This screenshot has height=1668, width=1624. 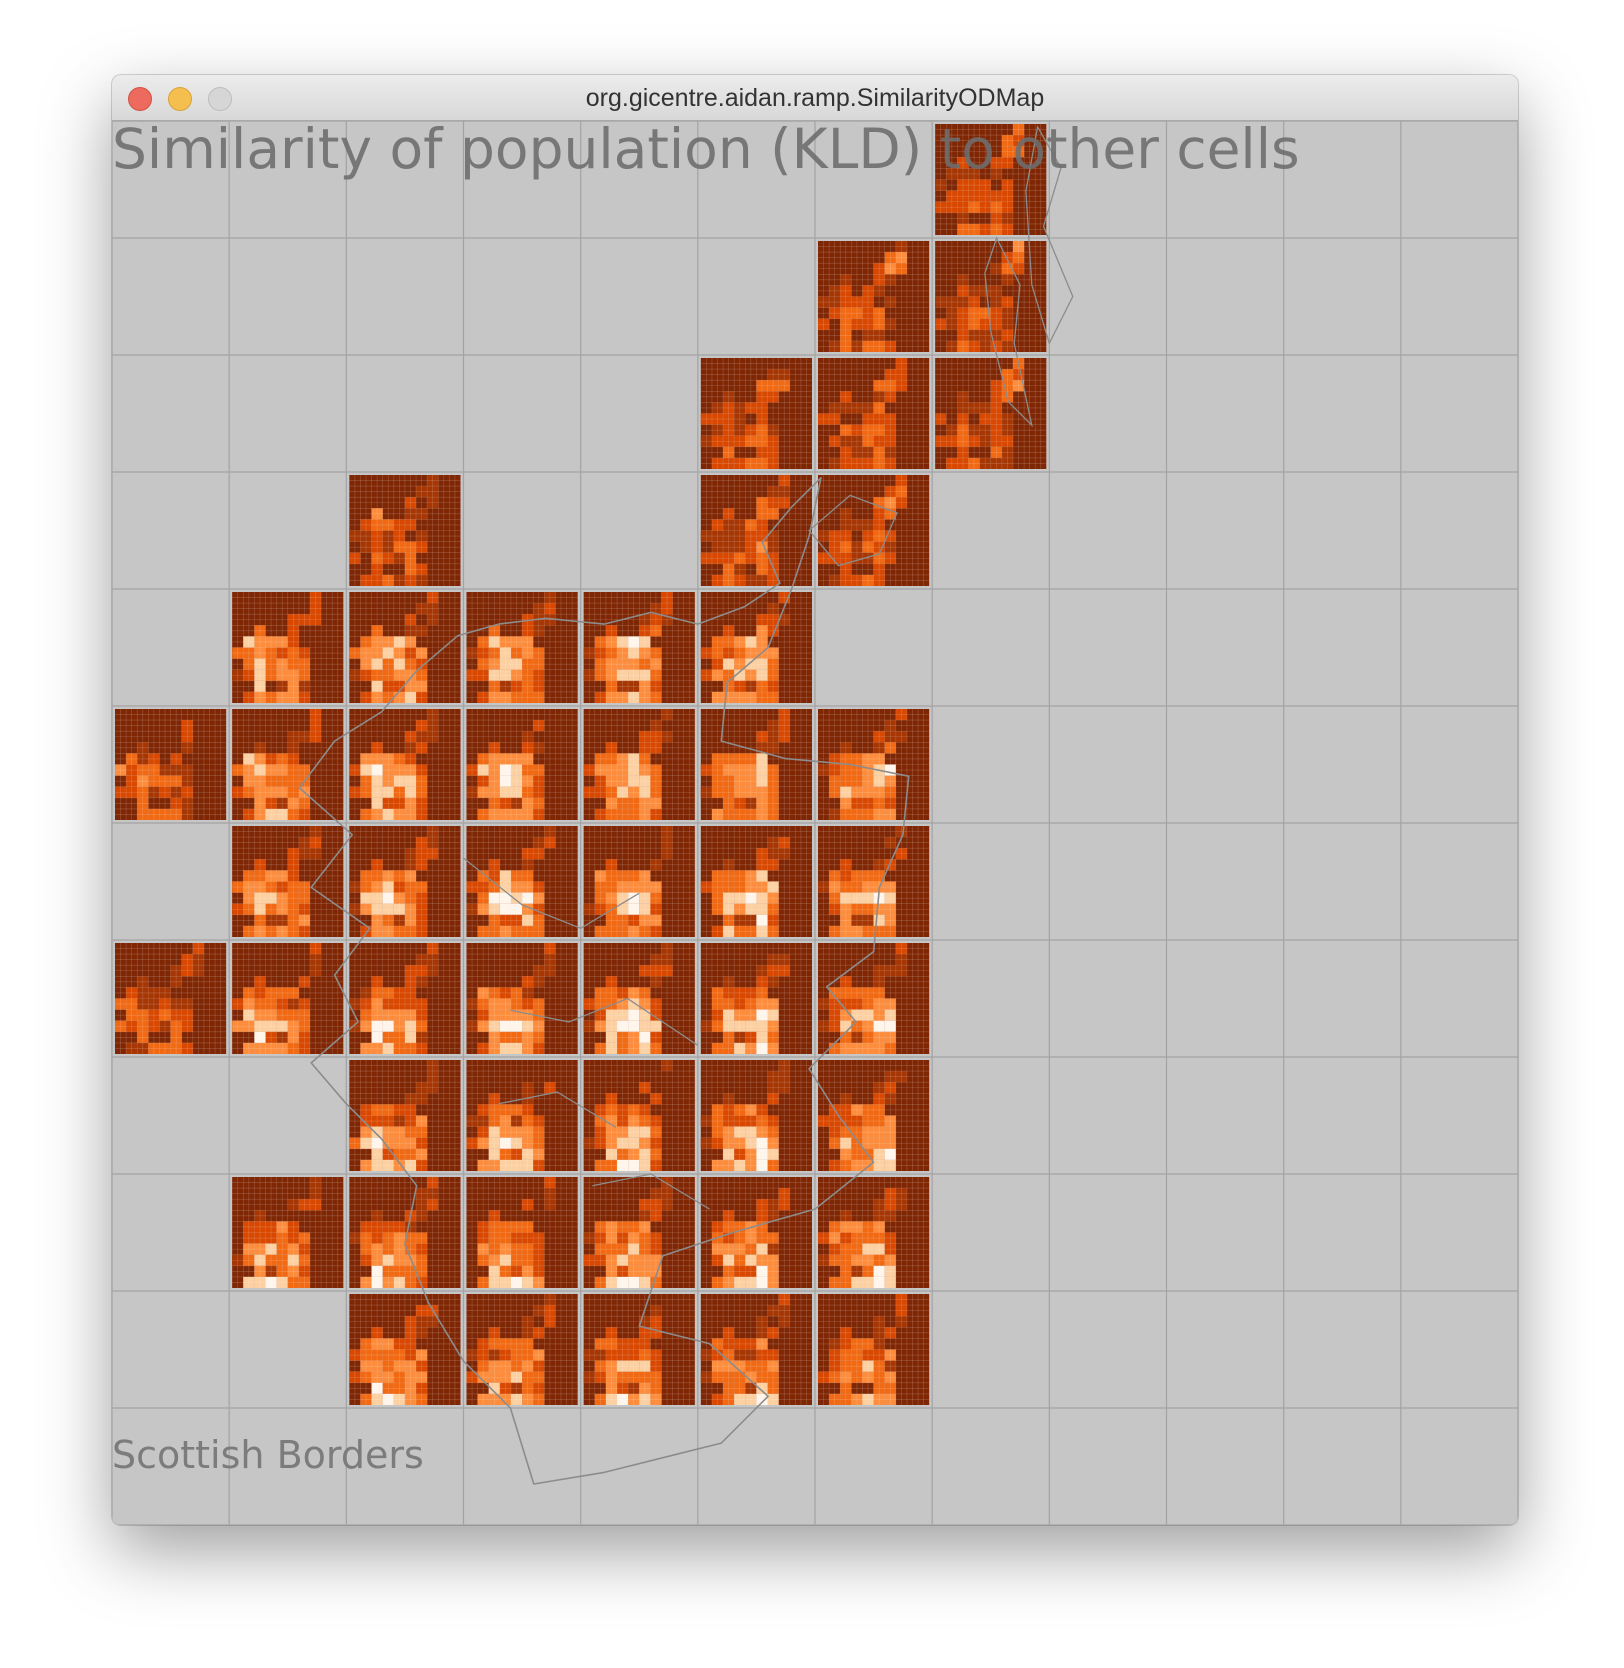 I want to click on od-tile, so click(x=405, y=881).